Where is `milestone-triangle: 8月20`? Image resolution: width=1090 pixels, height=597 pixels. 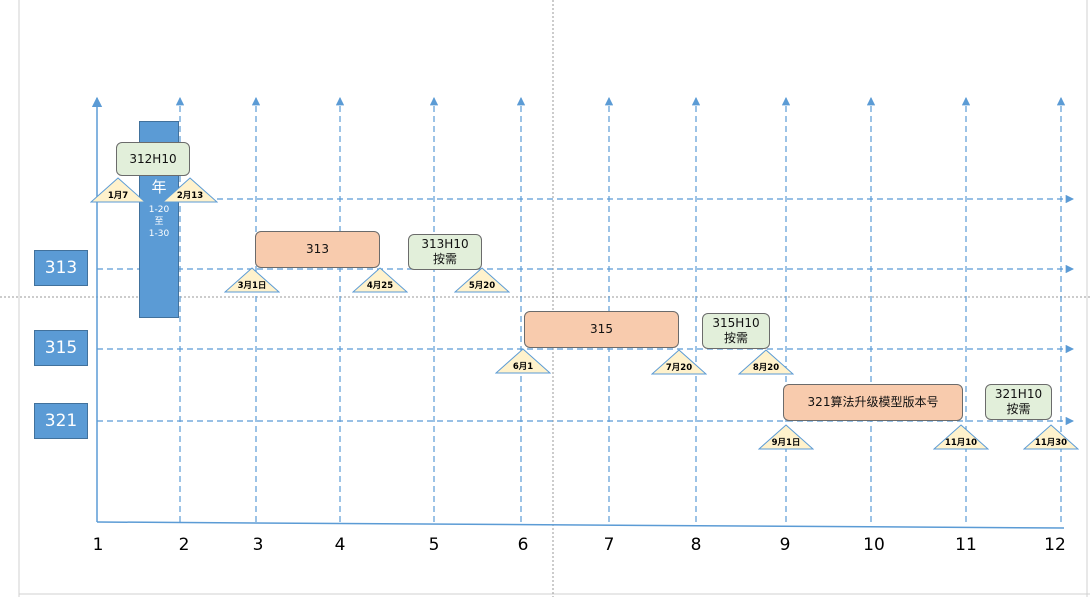
milestone-triangle: 8月20 is located at coordinates (766, 362).